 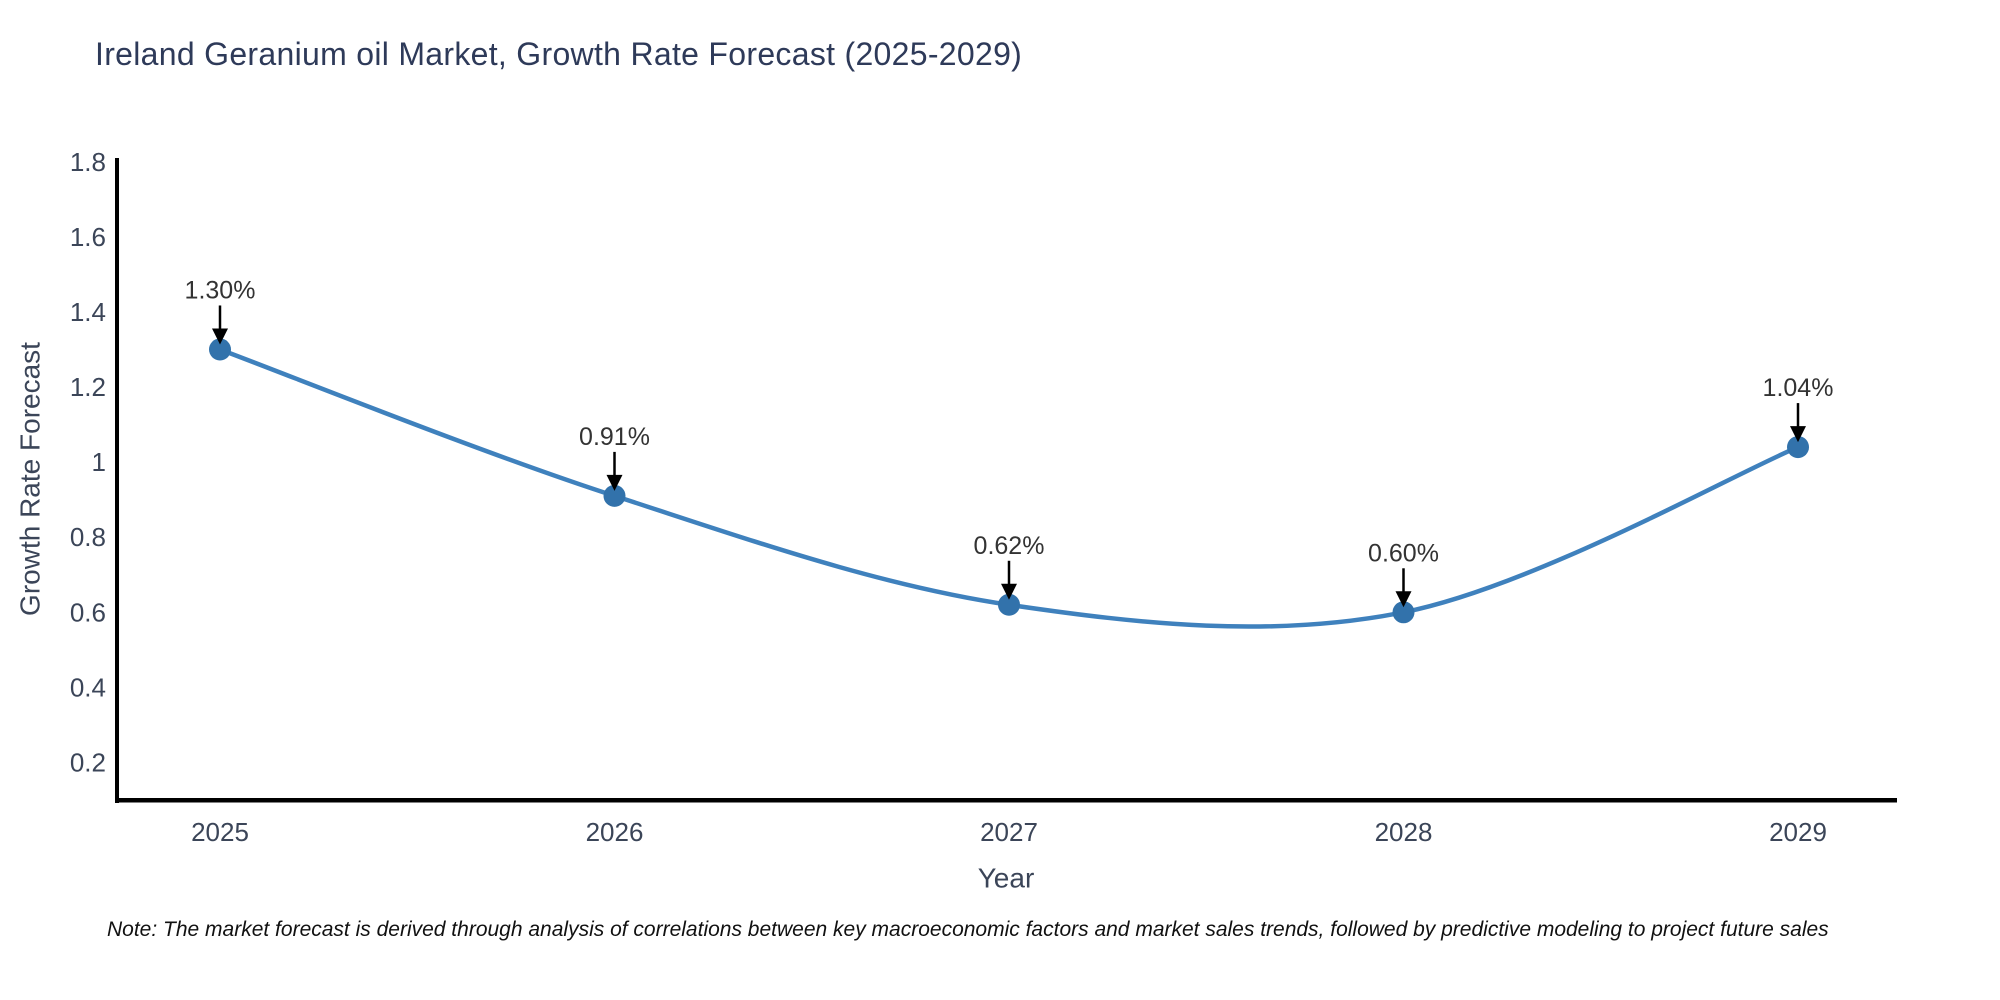 What do you see at coordinates (615, 832) in the screenshot?
I see `x-tick-label: 2026` at bounding box center [615, 832].